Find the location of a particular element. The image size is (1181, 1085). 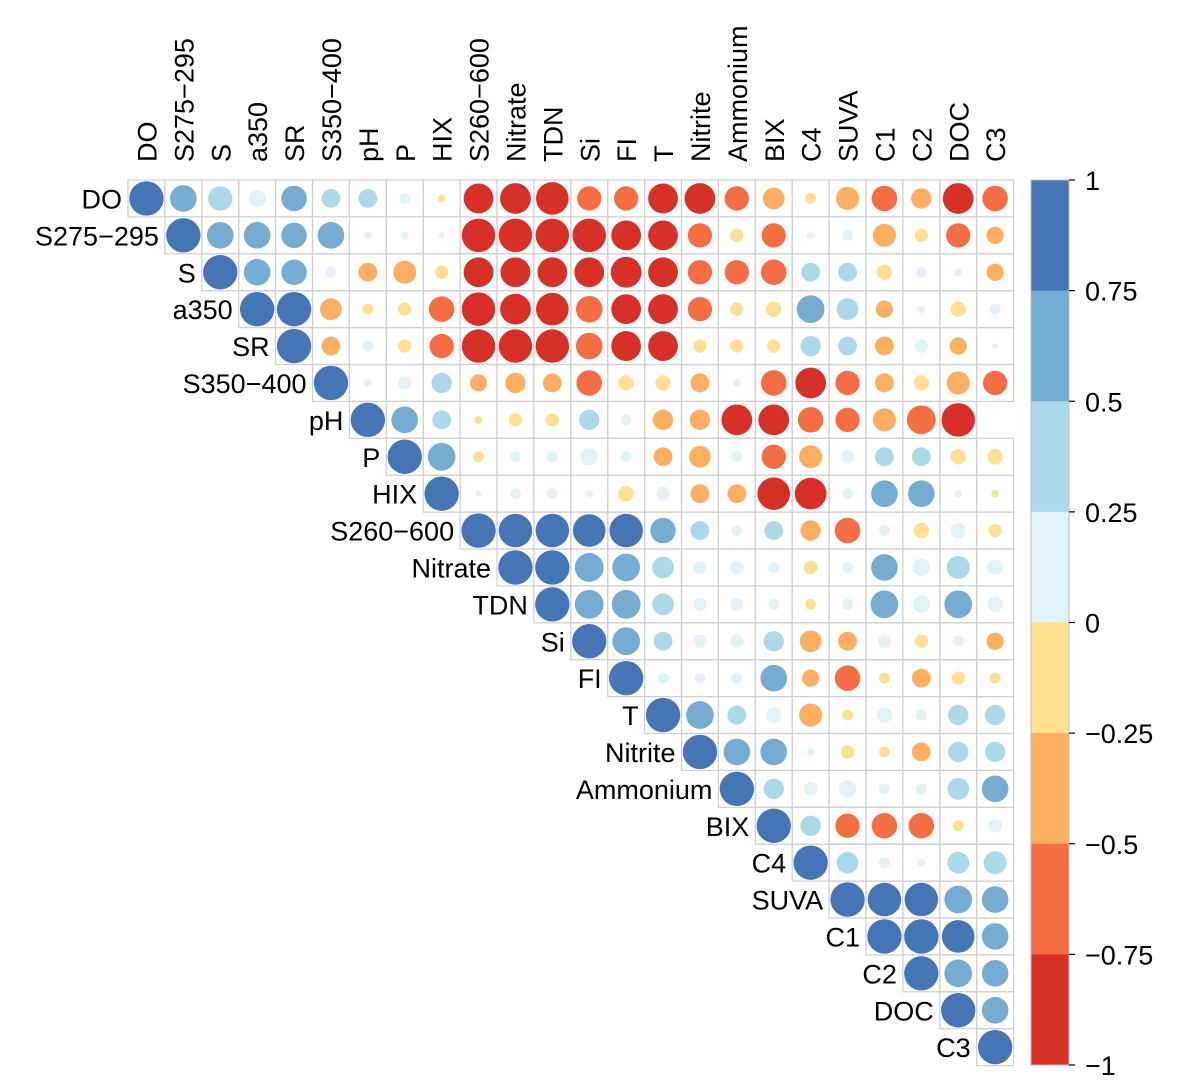

row-label: TDN is located at coordinates (500, 605).